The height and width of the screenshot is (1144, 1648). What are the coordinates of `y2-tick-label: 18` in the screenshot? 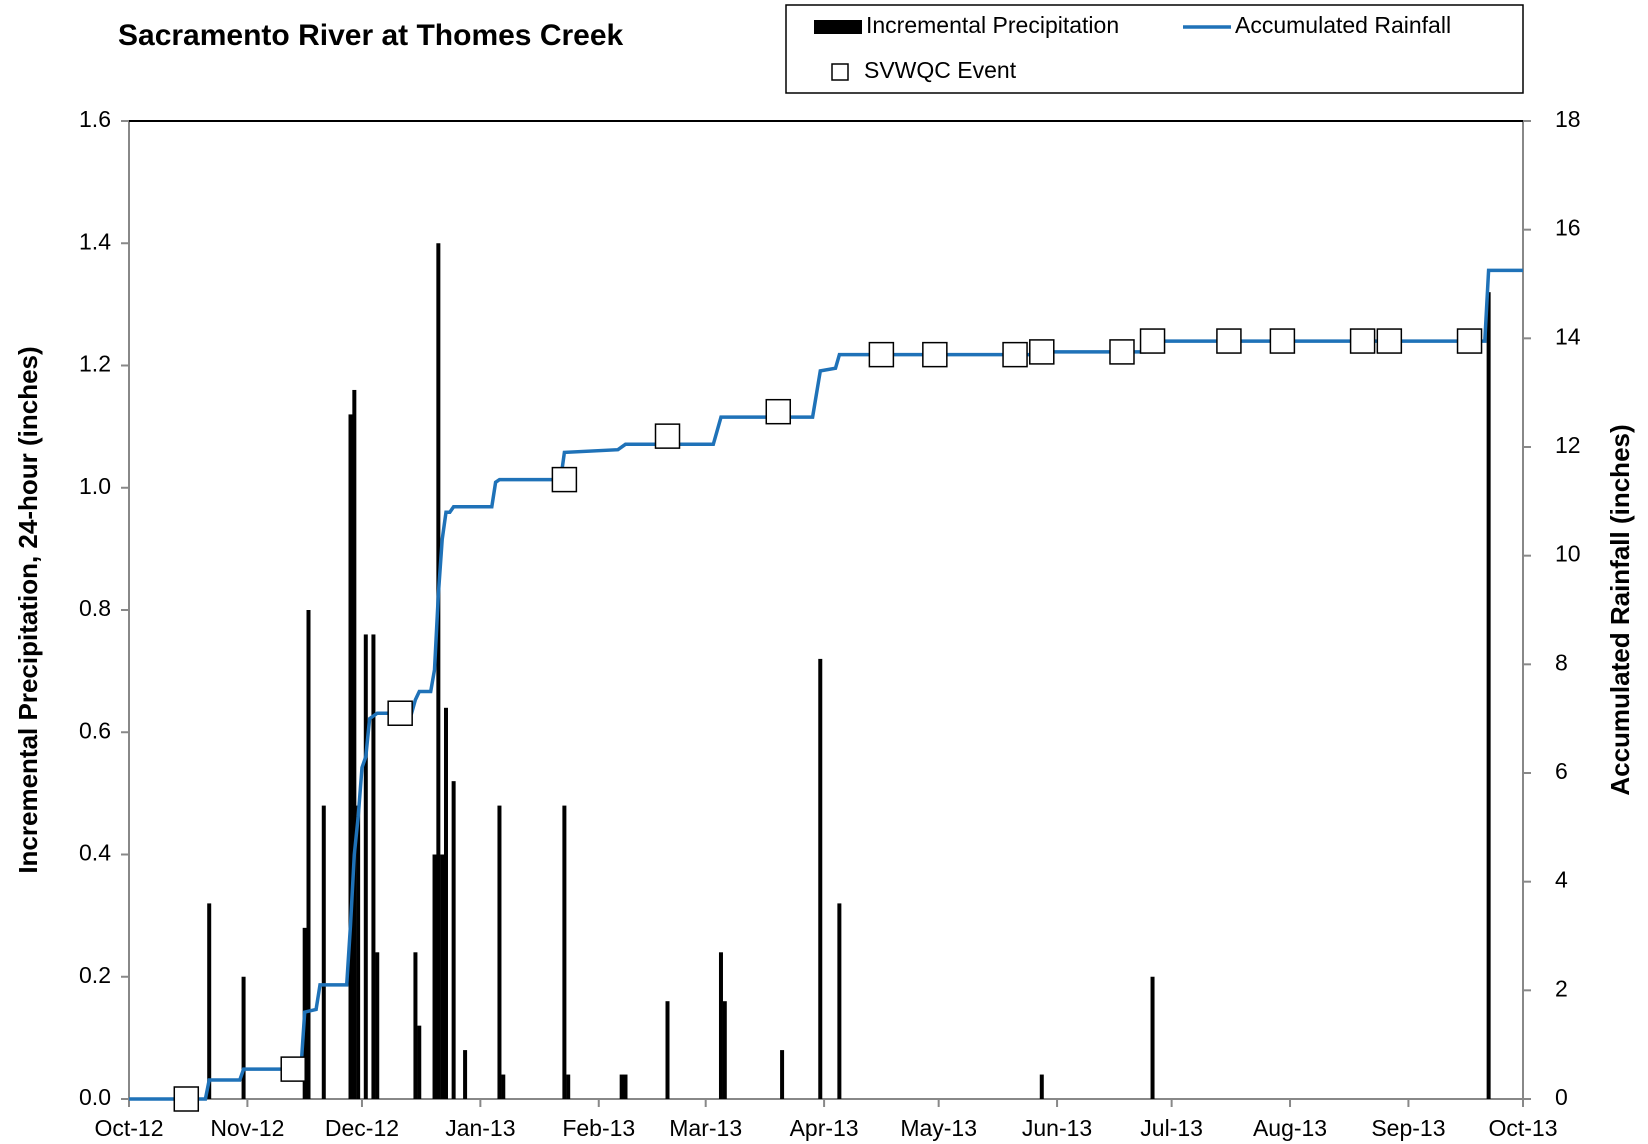 It's located at (1568, 119).